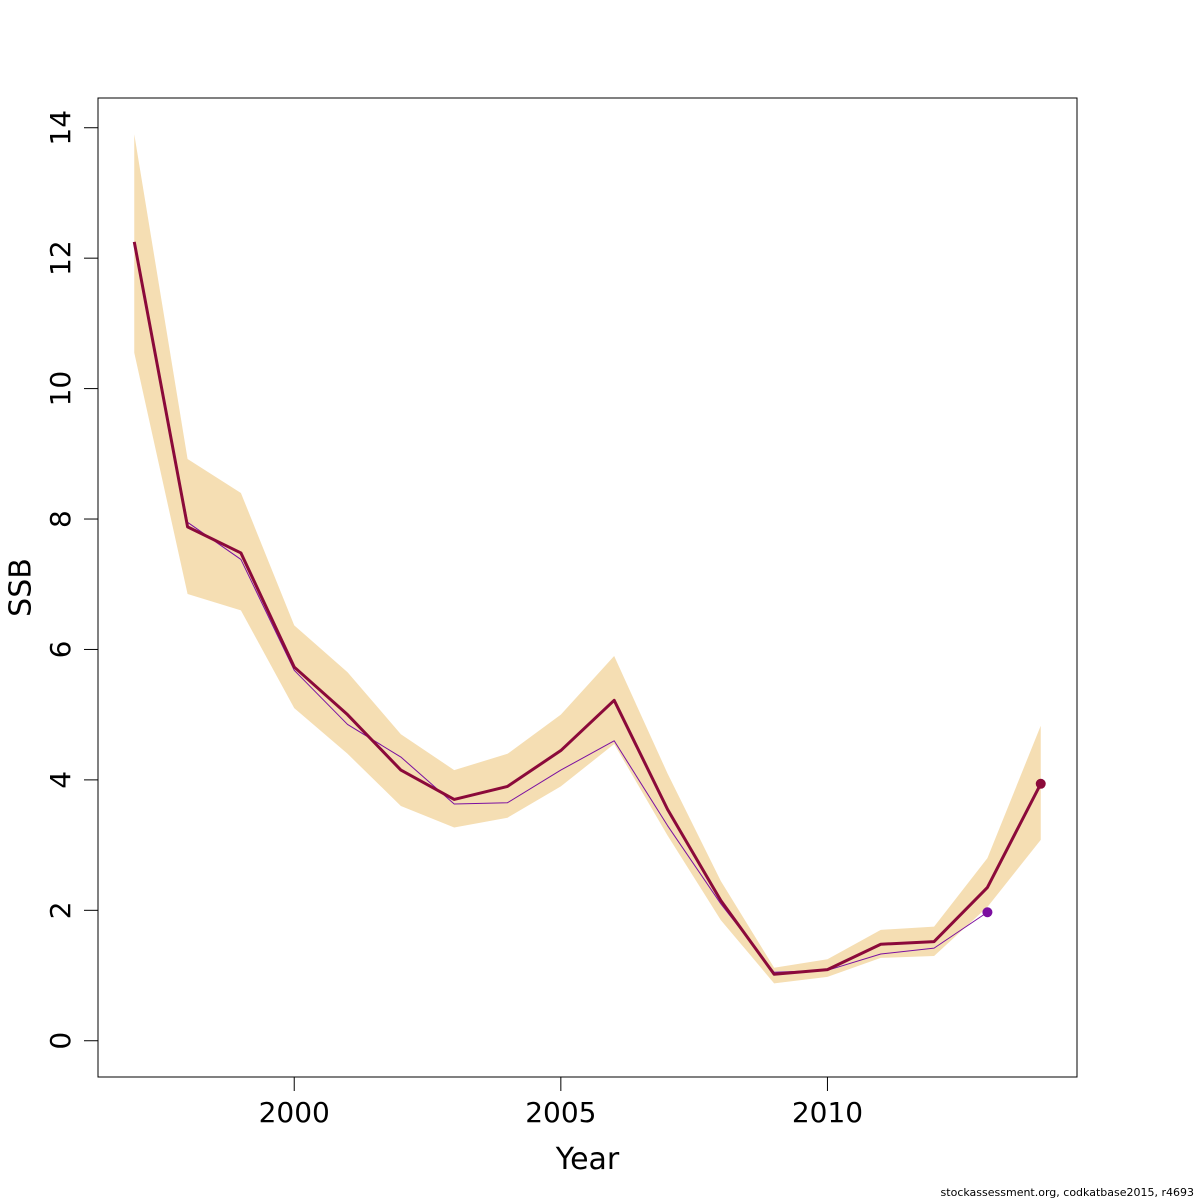 This screenshot has height=1200, width=1200. Describe the element at coordinates (60, 1041) in the screenshot. I see `y-tick-label: 0` at that location.